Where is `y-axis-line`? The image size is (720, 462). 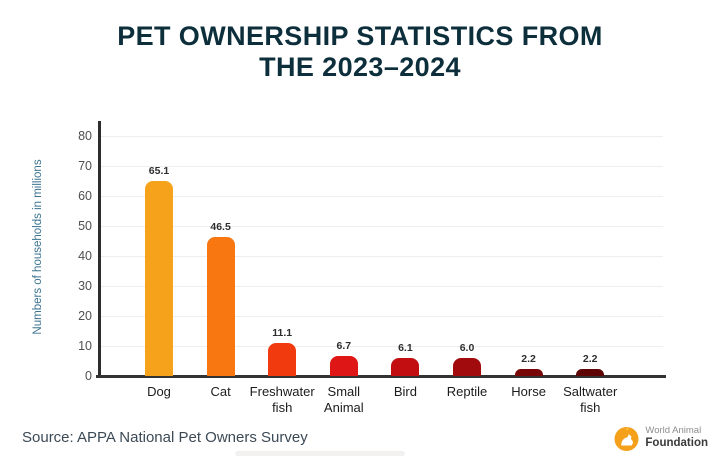
y-axis-line is located at coordinates (99, 249).